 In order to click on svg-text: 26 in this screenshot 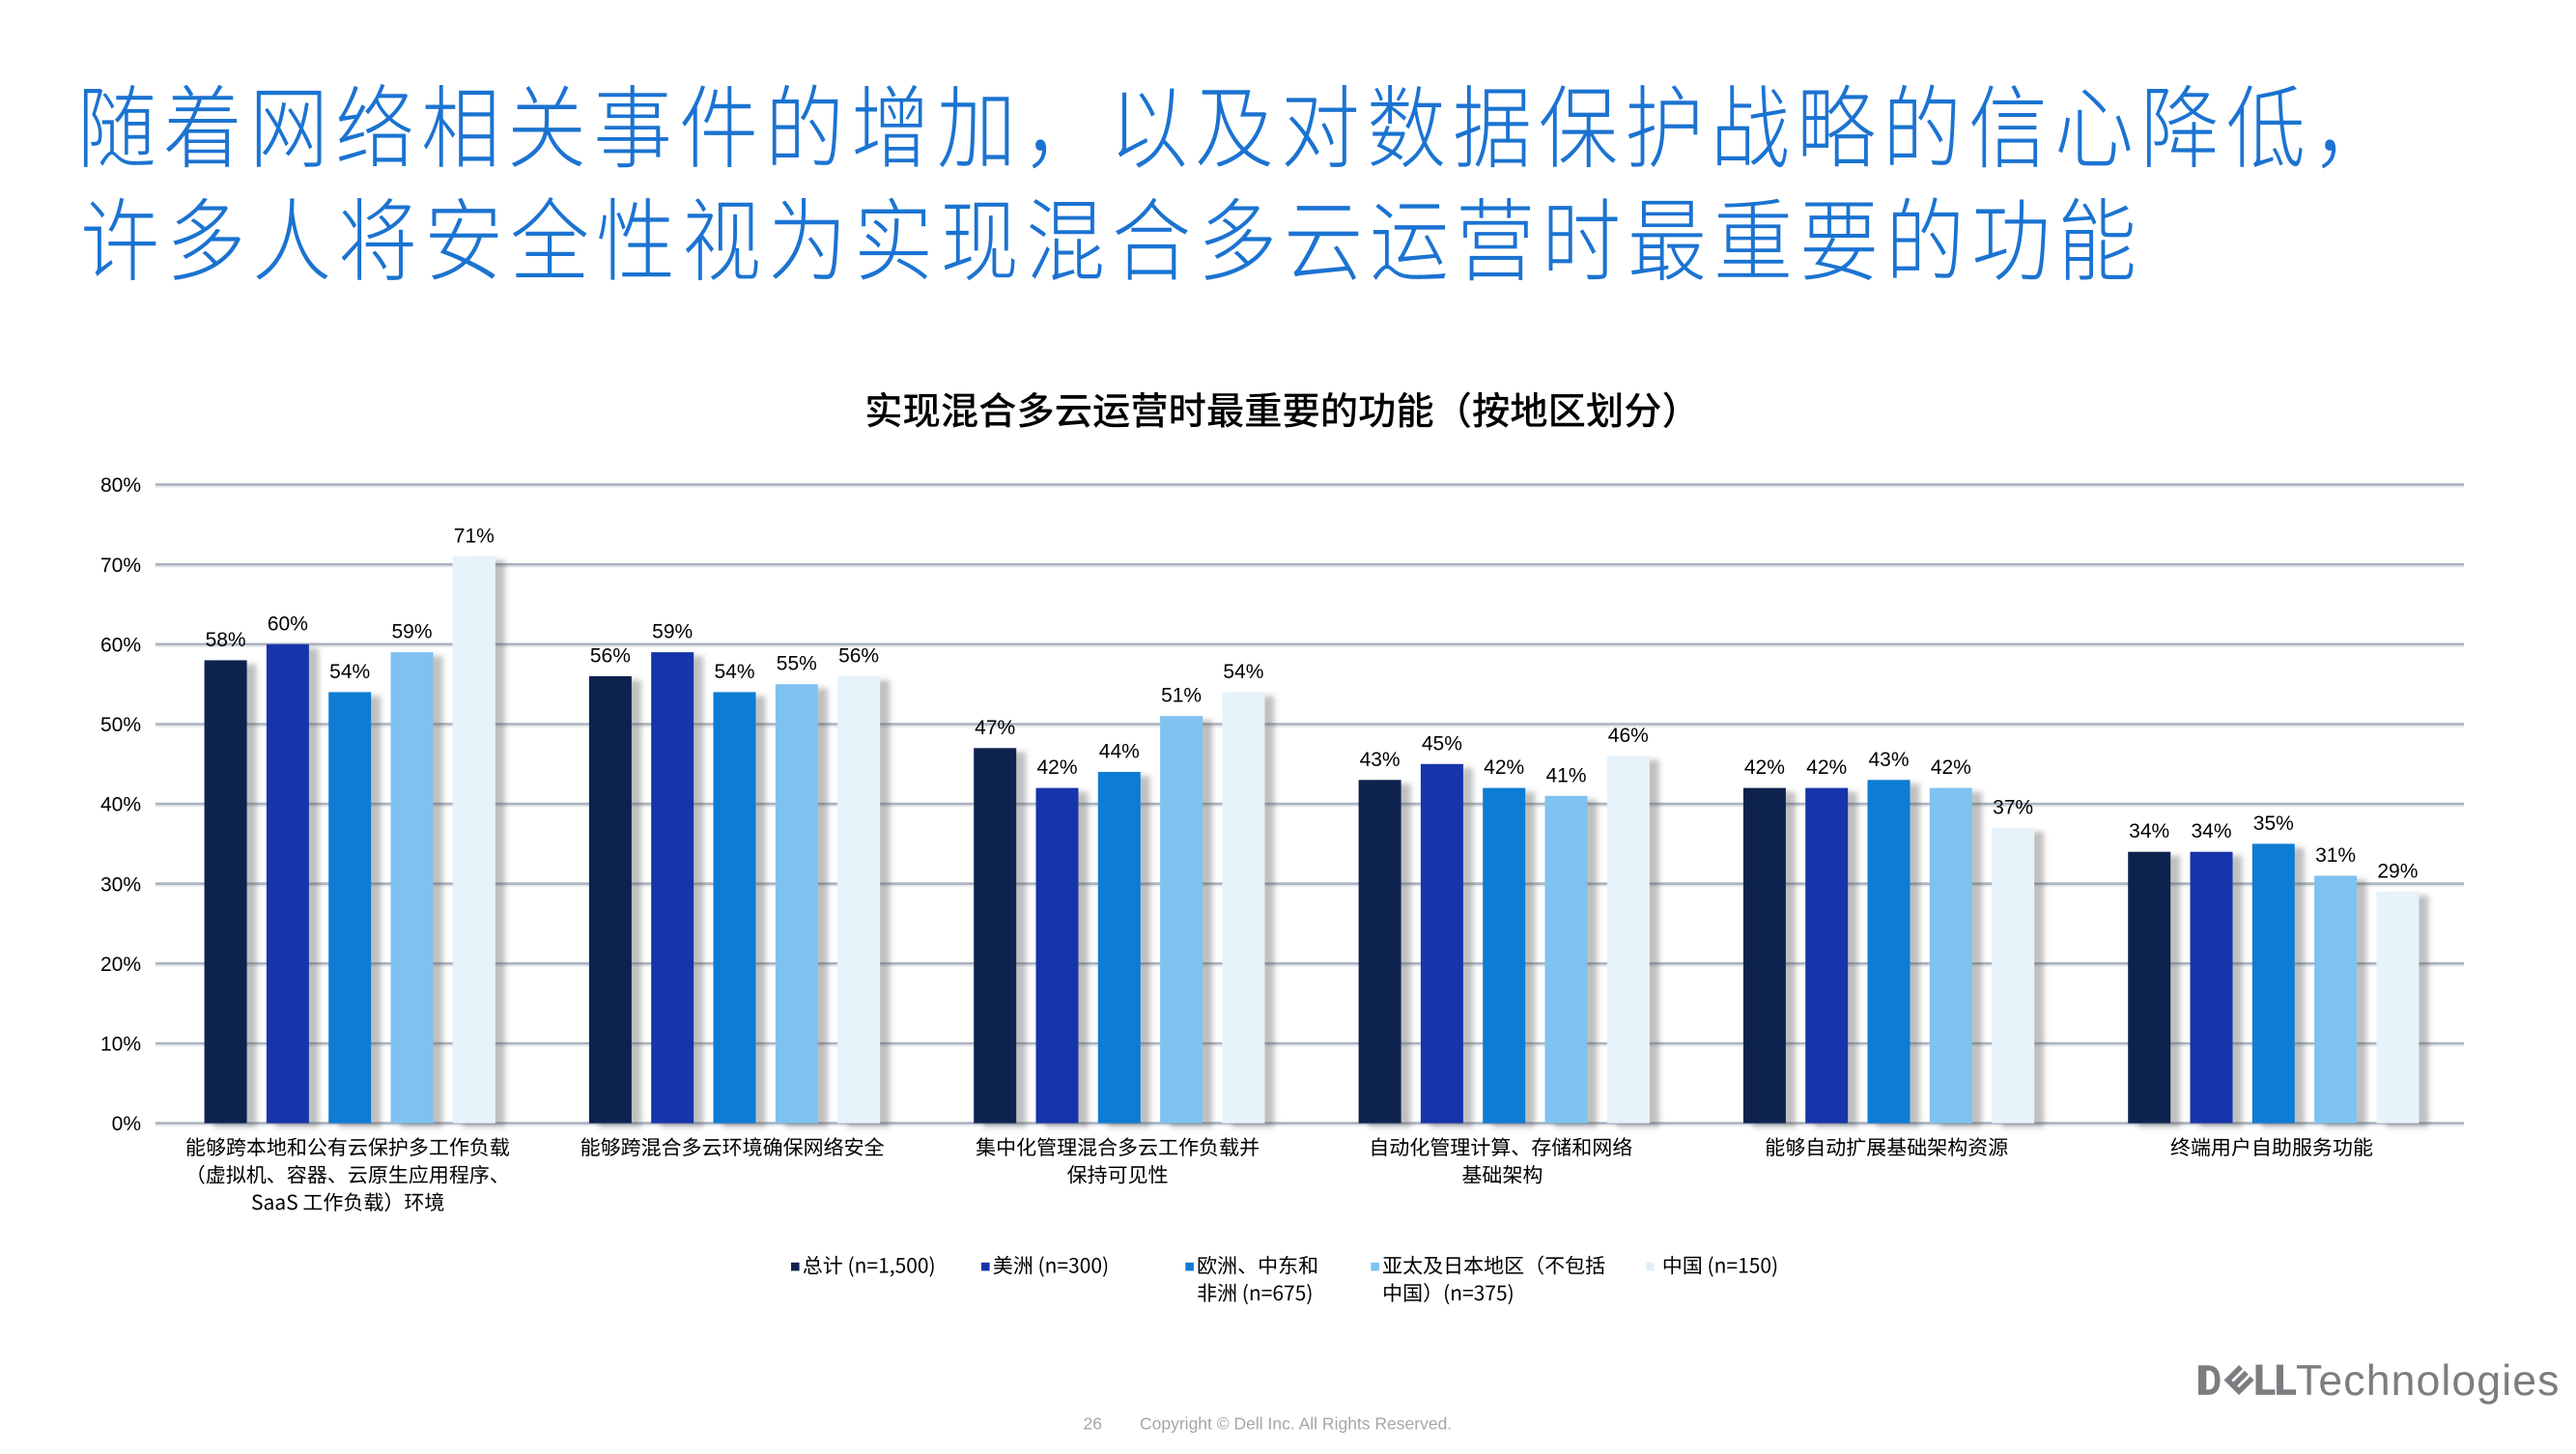, I will do `click(1093, 1424)`.